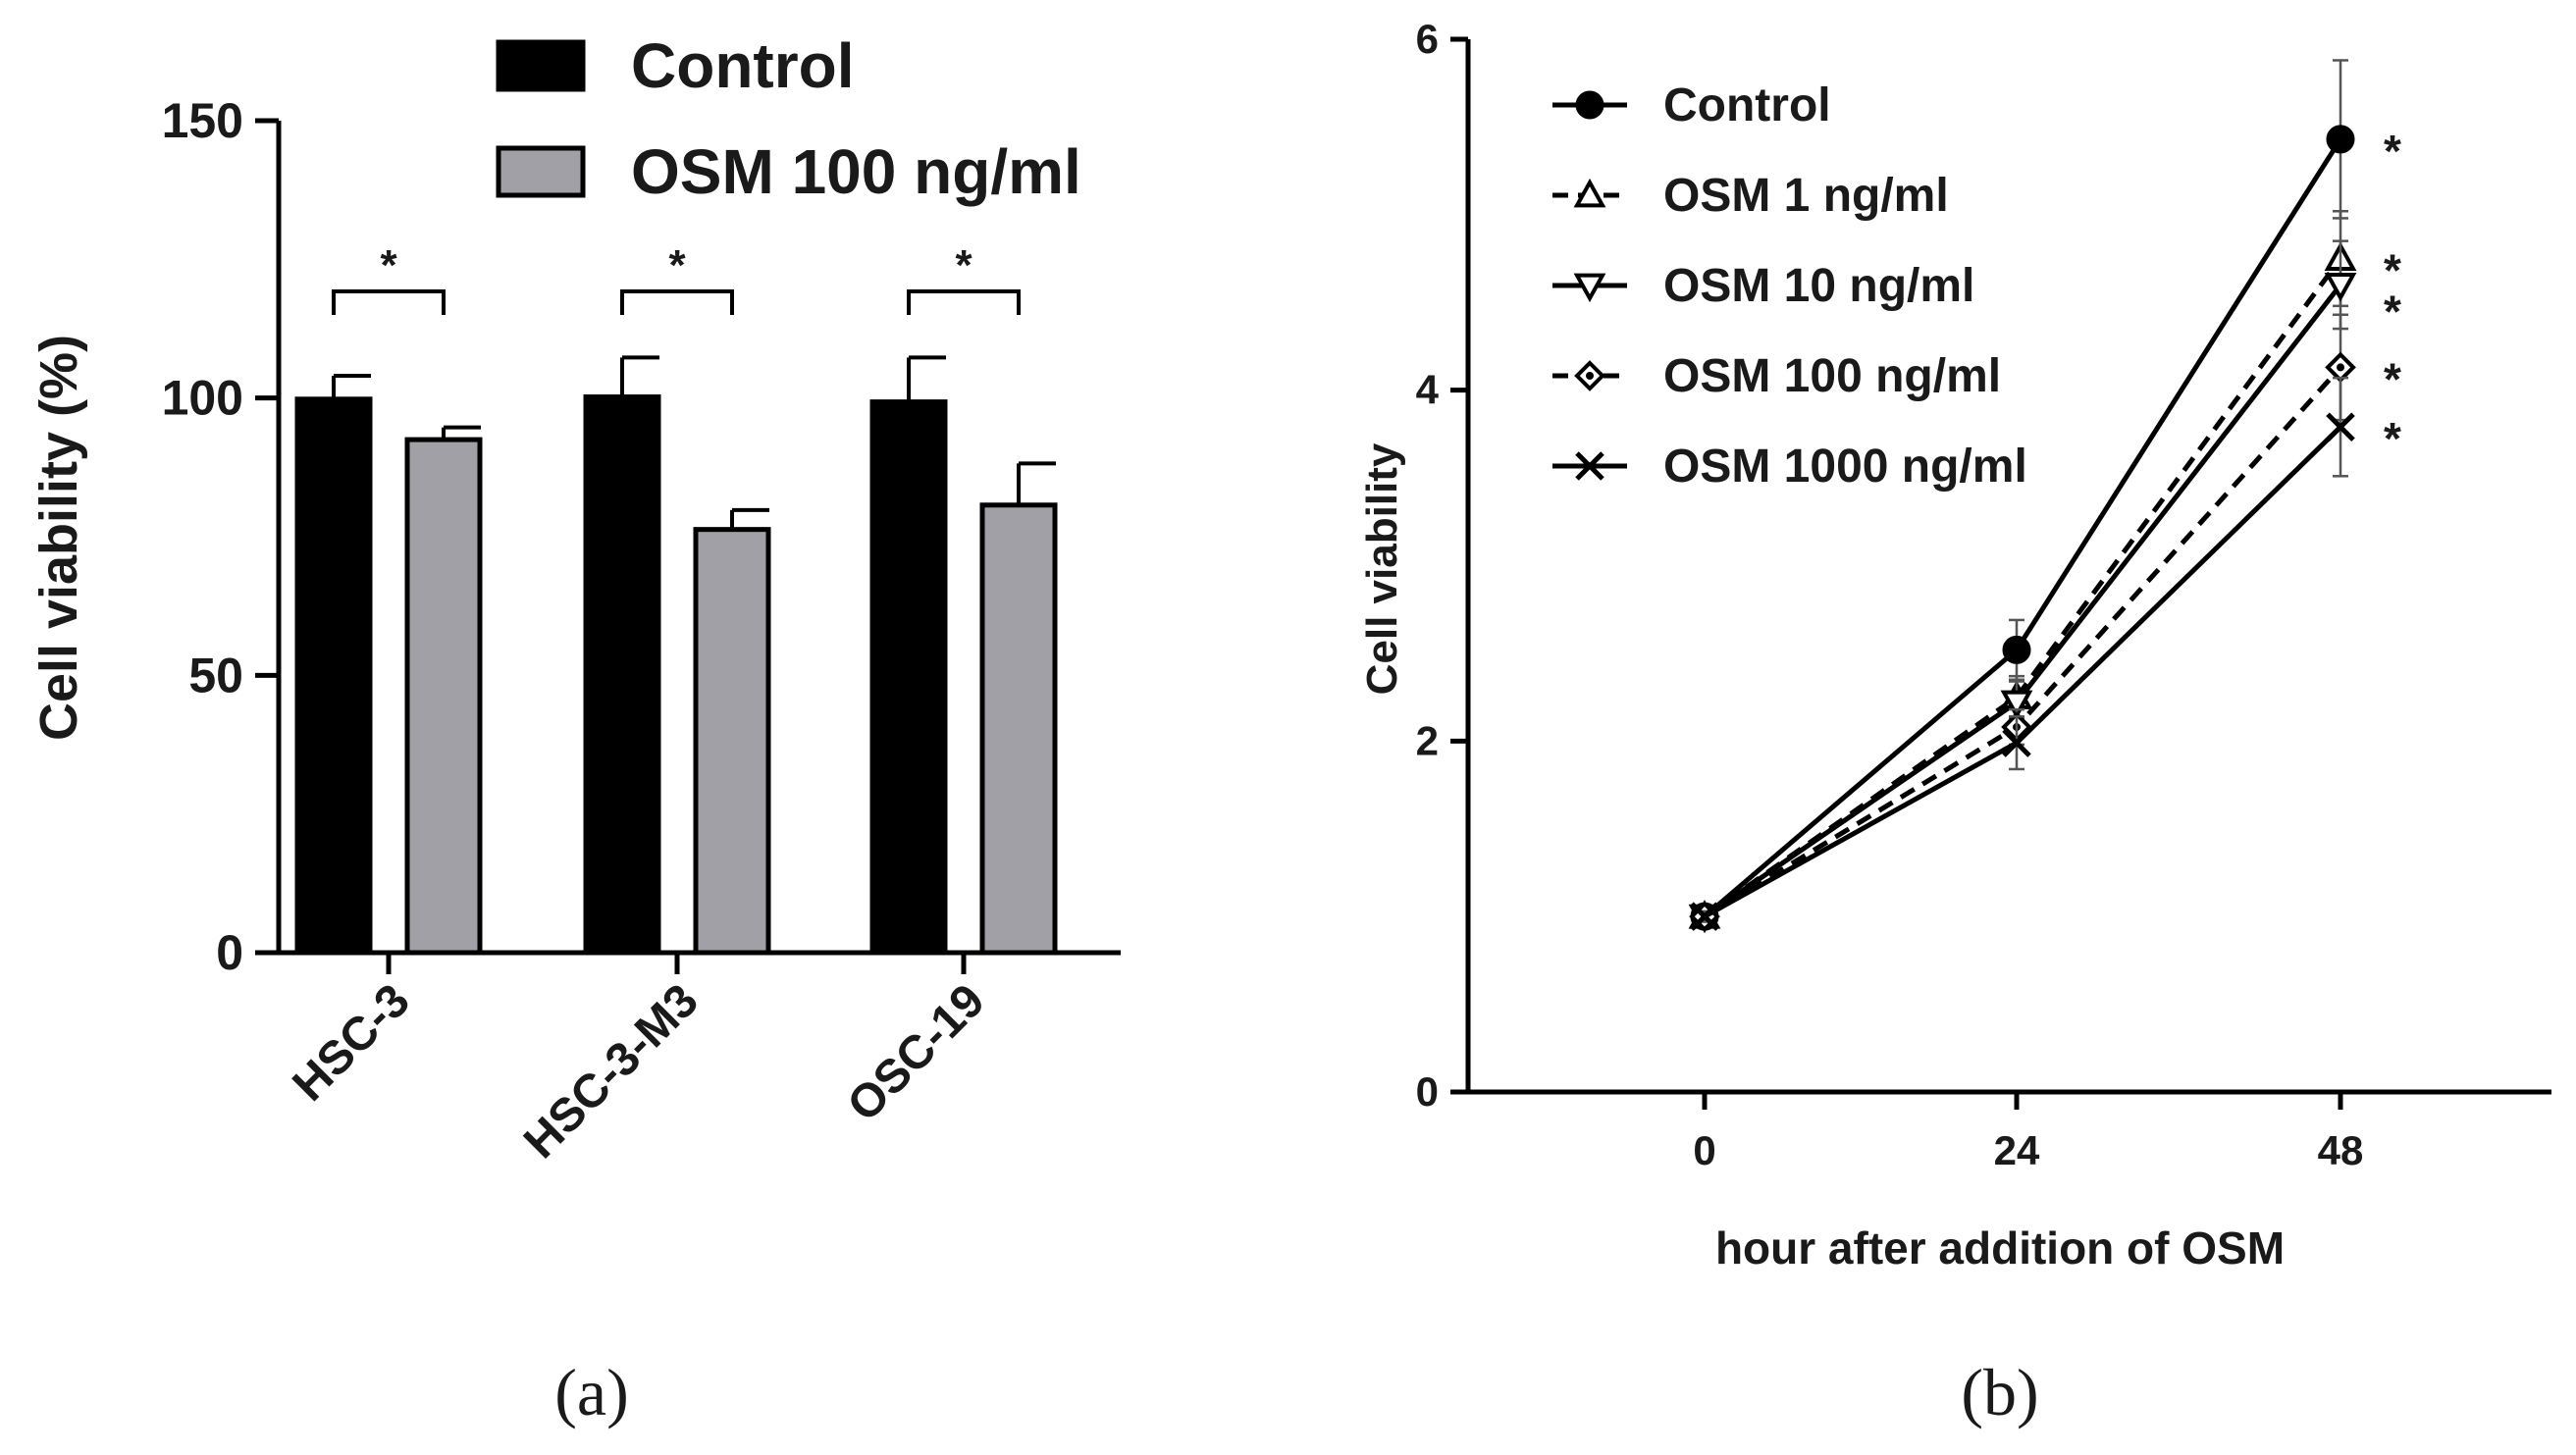 The height and width of the screenshot is (1455, 2576). What do you see at coordinates (202, 120) in the screenshot?
I see `panel-a-y-tick-label: 150` at bounding box center [202, 120].